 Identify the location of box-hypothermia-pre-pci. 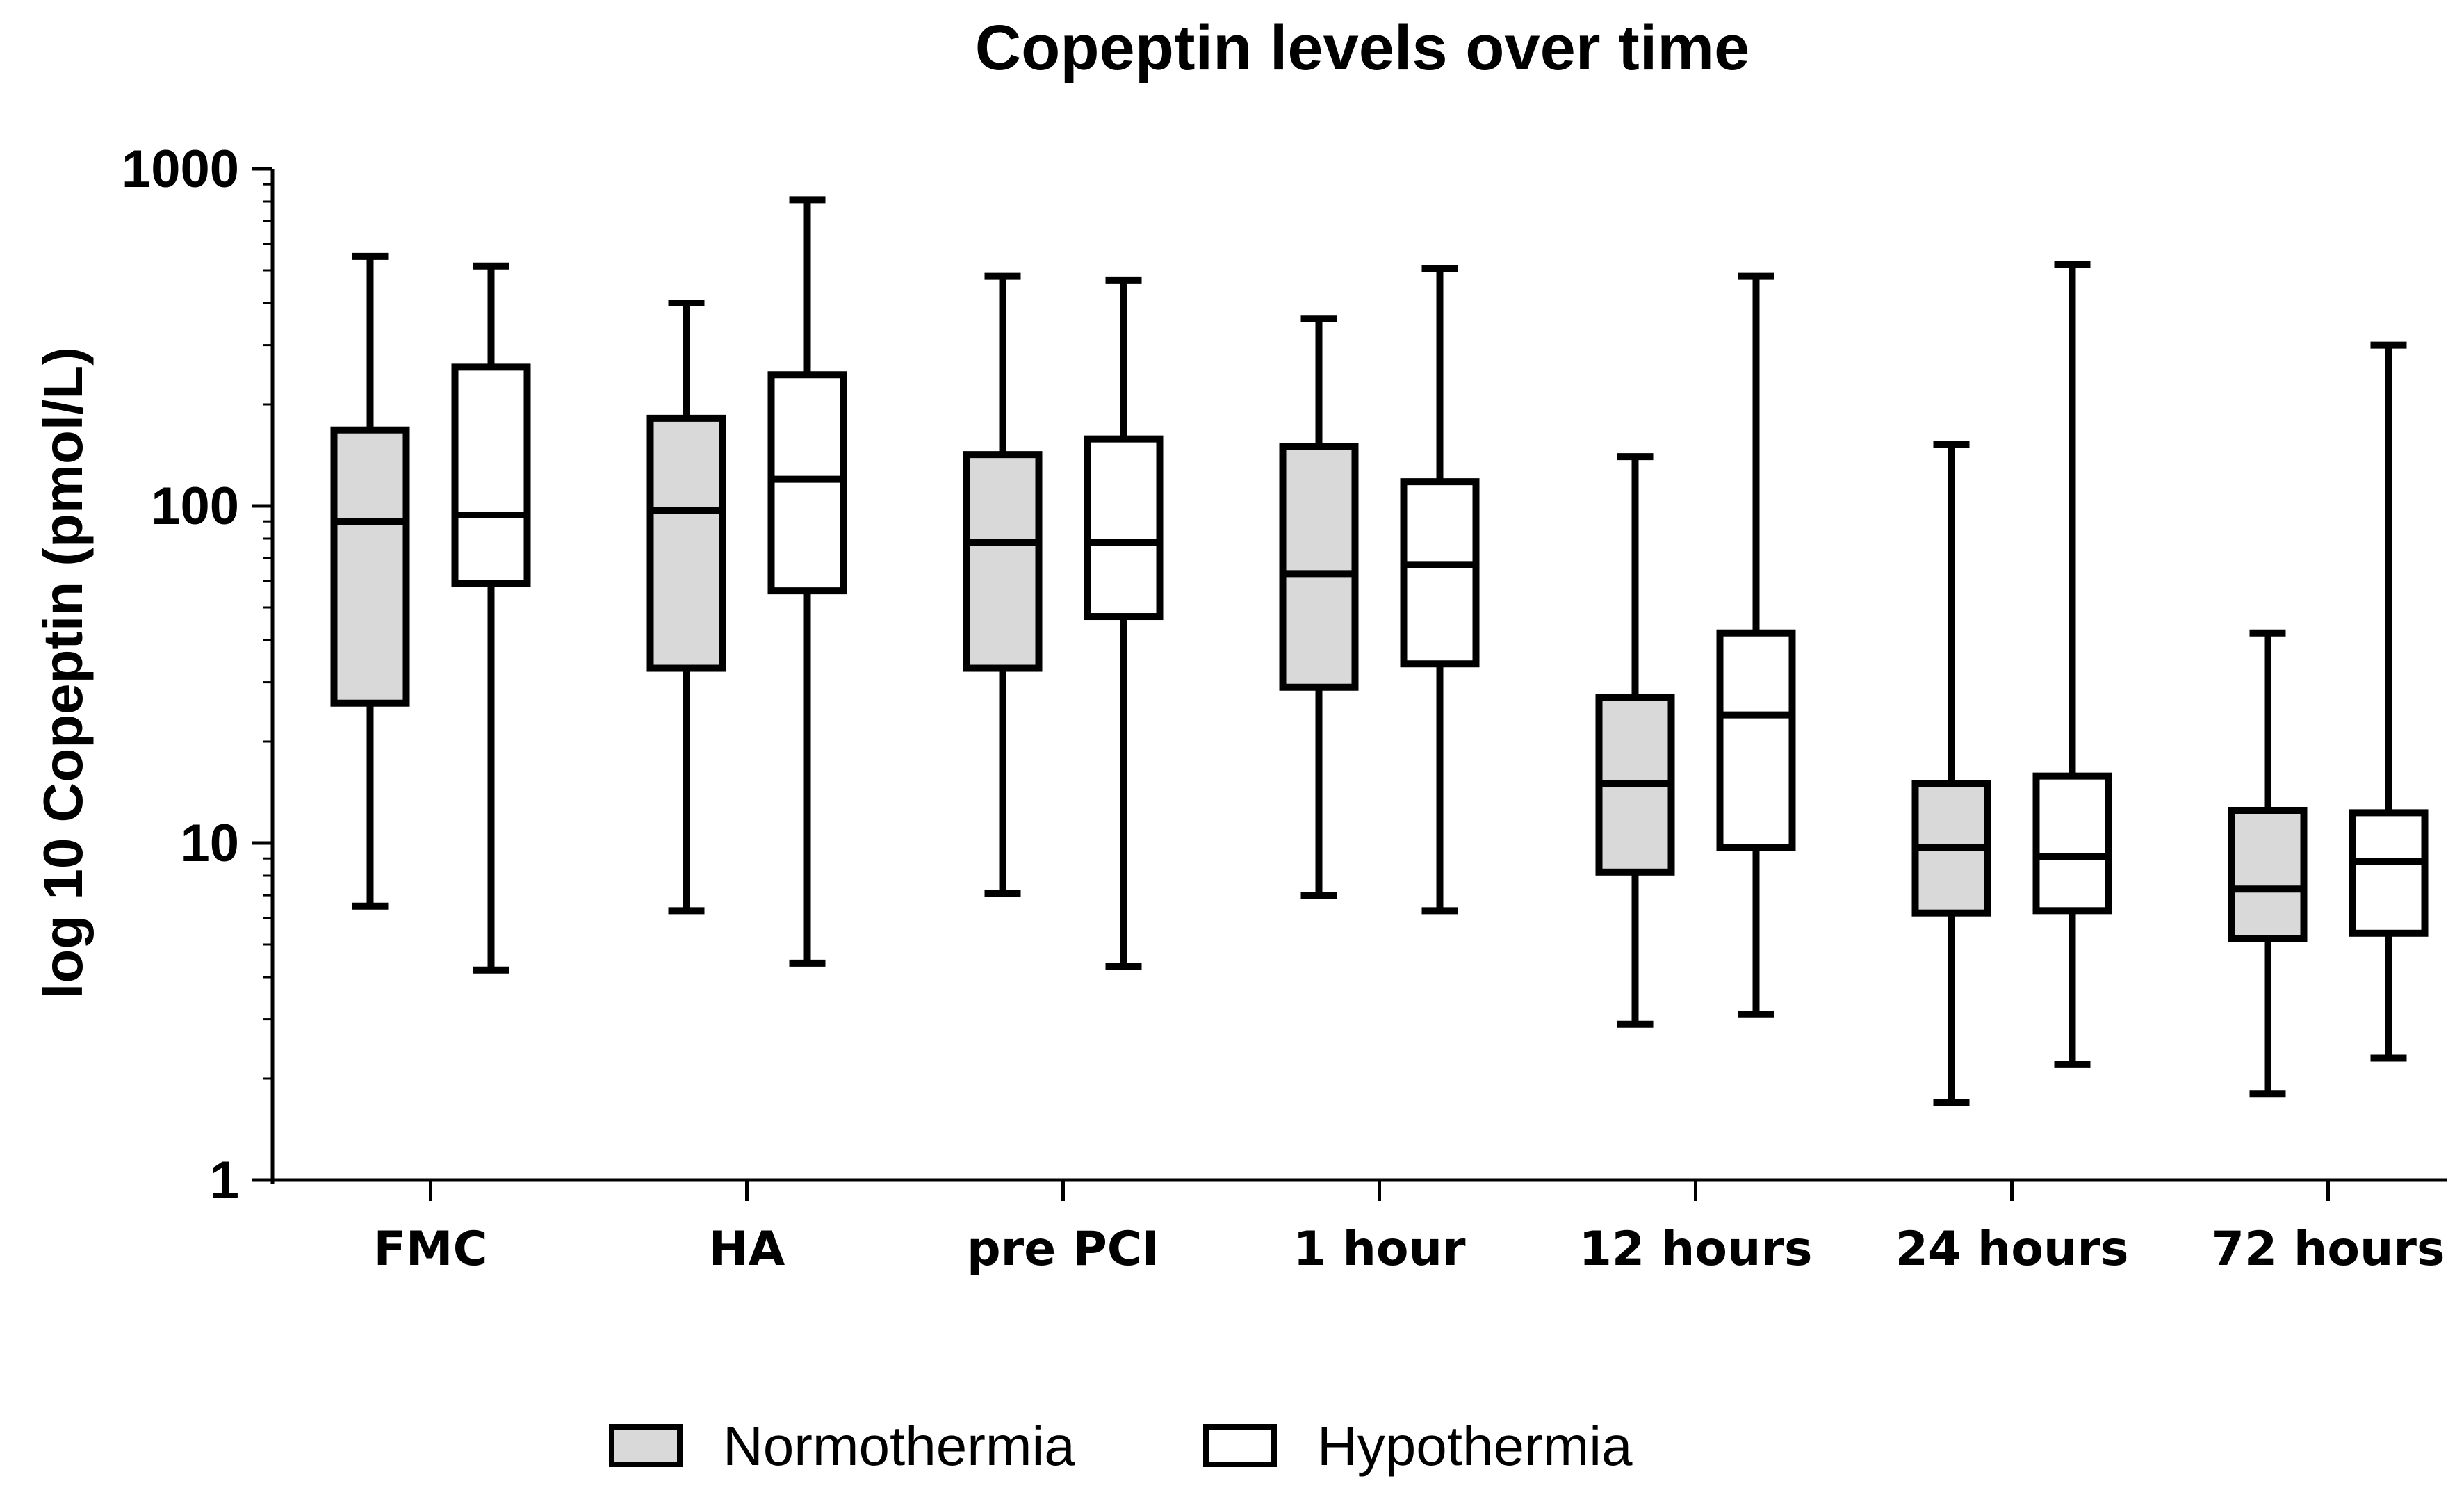
(1124, 623).